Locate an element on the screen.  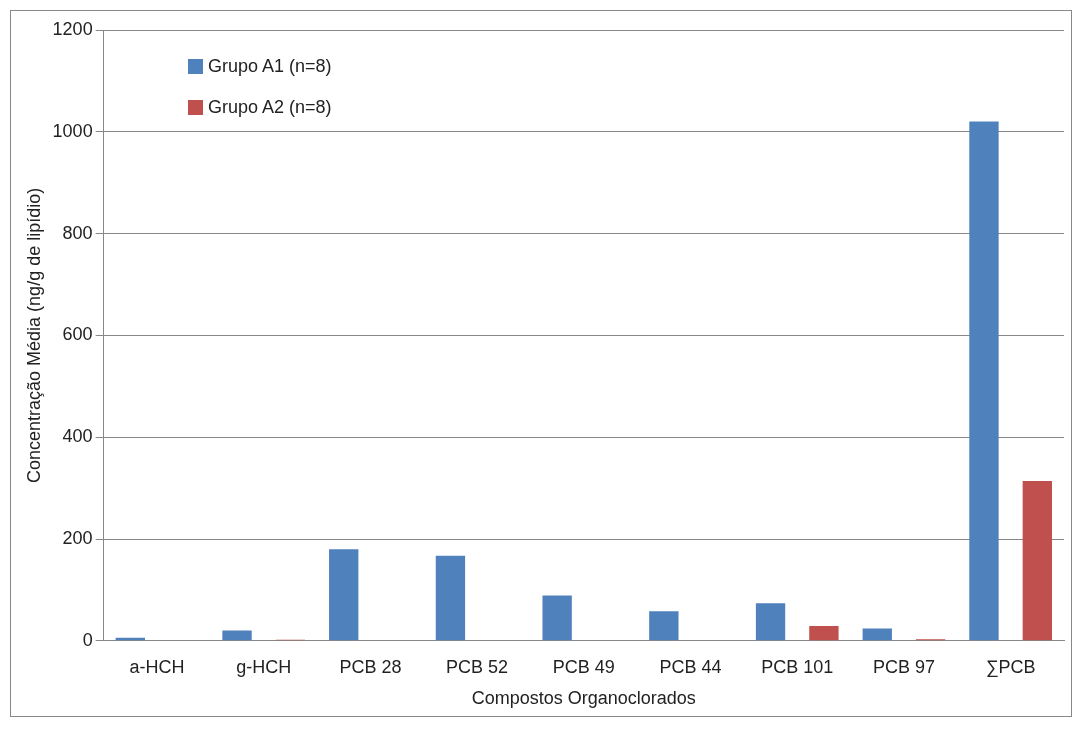
x-tick-label: ∑PCB is located at coordinates (1010, 666).